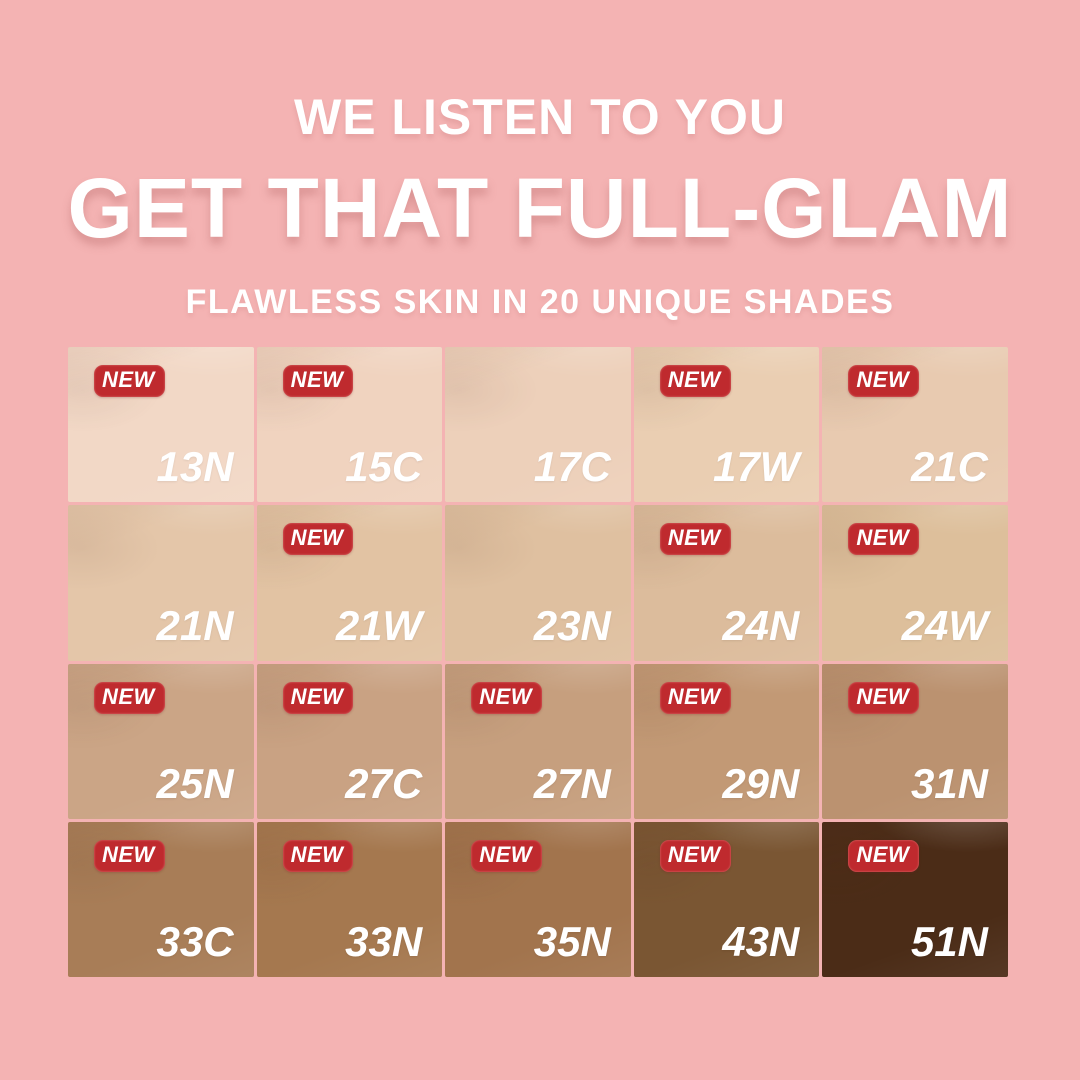  What do you see at coordinates (384, 783) in the screenshot?
I see `shade-label: 27C` at bounding box center [384, 783].